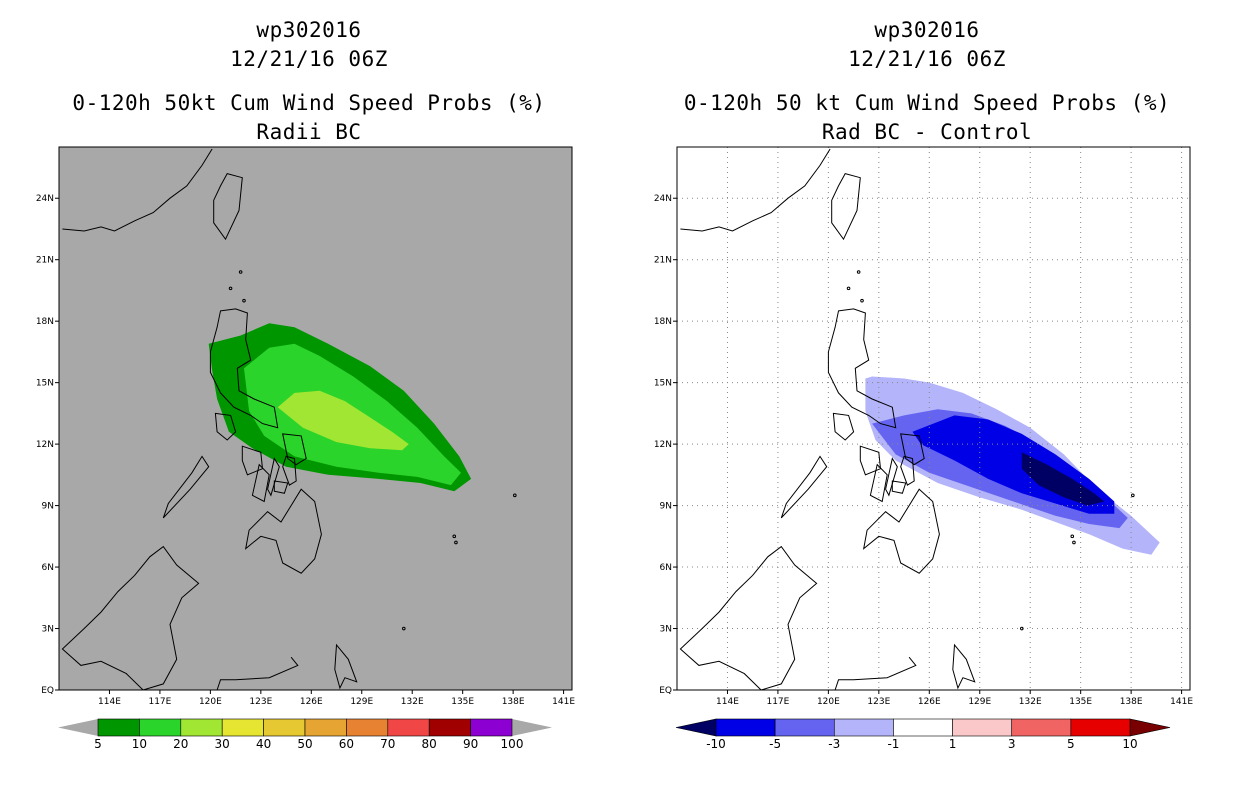 The width and height of the screenshot is (1236, 800). Describe the element at coordinates (755, 190) in the screenshot. I see `coastline-chinaCoast` at that location.